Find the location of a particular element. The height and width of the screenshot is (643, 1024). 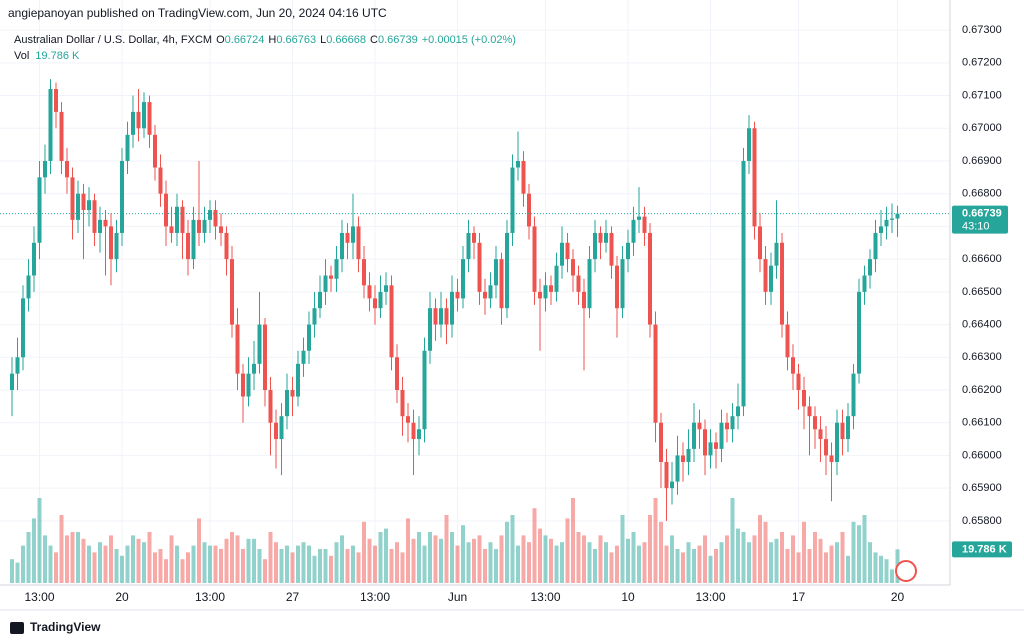

y-tick-label: 0.65800 is located at coordinates (982, 521).